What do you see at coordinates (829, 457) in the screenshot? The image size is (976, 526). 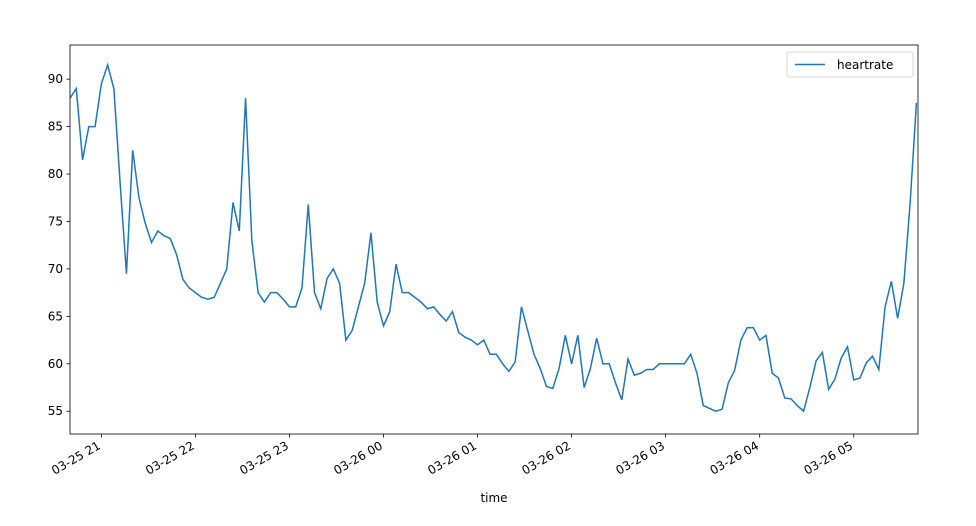 I see `x-tick-label: 03-26 05` at bounding box center [829, 457].